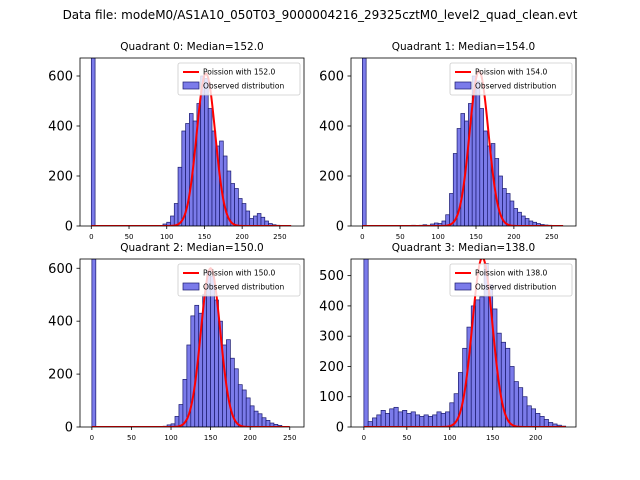 This screenshot has height=480, width=640. What do you see at coordinates (191, 248) in the screenshot?
I see `panel-title: Quadrant 2: Median=150.0` at bounding box center [191, 248].